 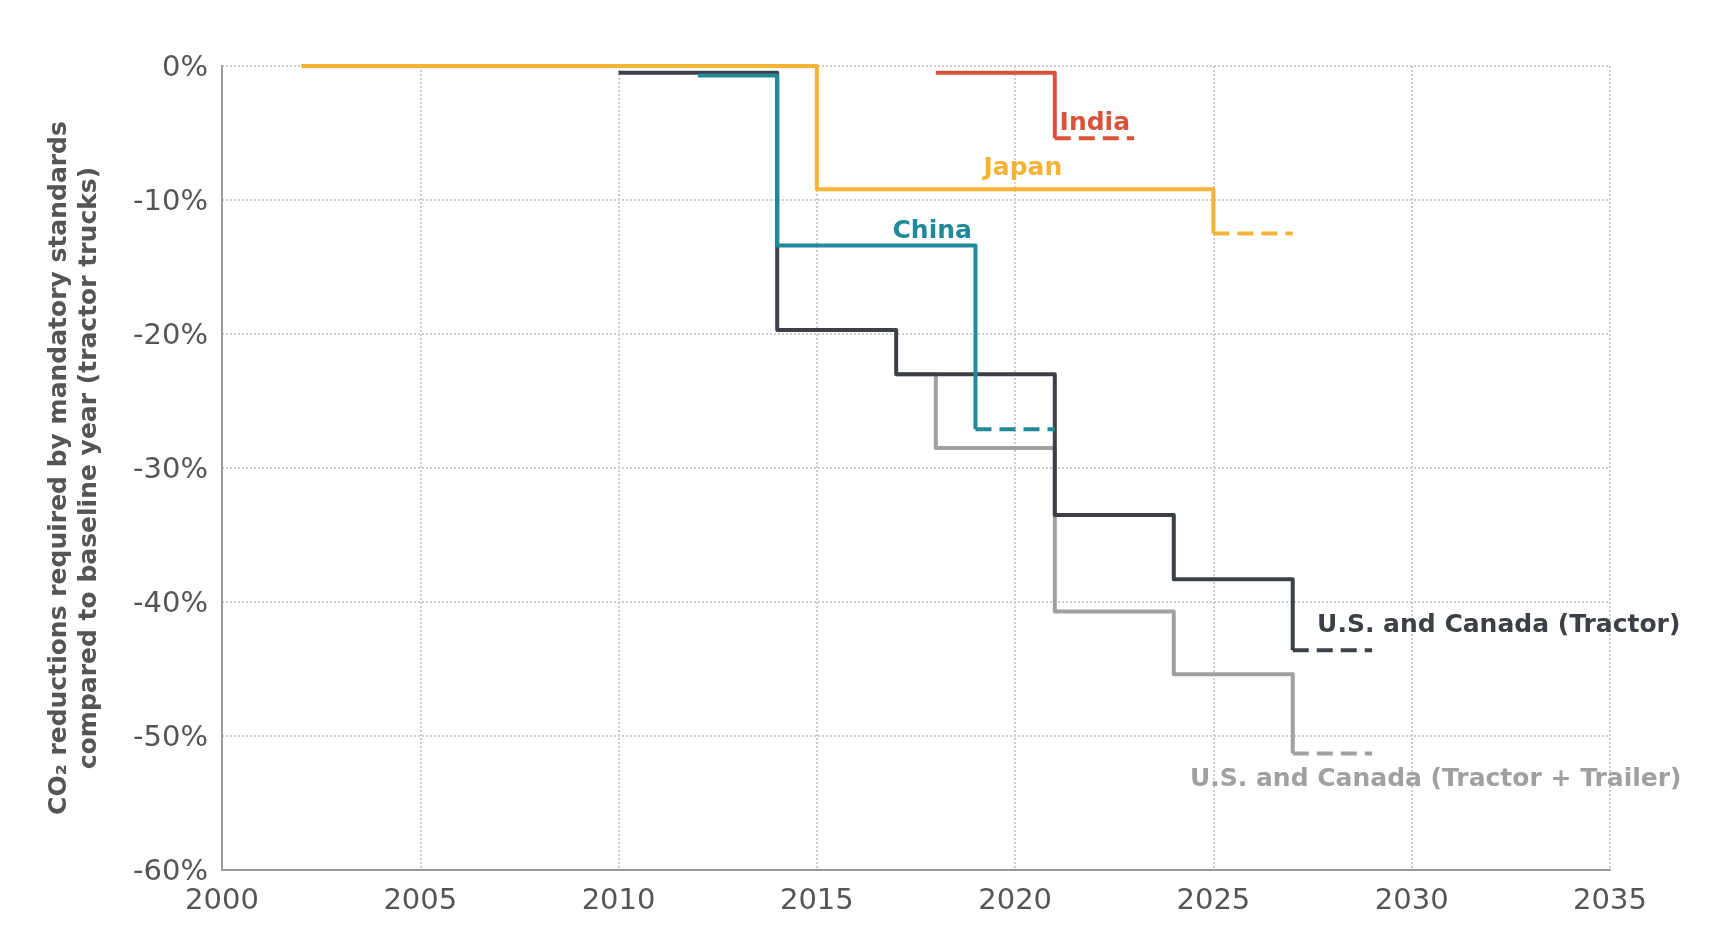 What do you see at coordinates (1213, 898) in the screenshot?
I see `x-tick-label: 2025` at bounding box center [1213, 898].